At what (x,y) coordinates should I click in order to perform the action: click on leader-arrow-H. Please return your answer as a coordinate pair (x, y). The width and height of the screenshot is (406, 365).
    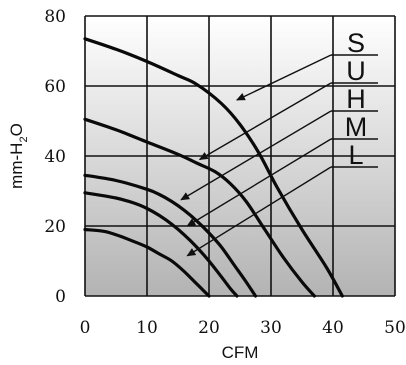
    Looking at the image, I should click on (256, 155).